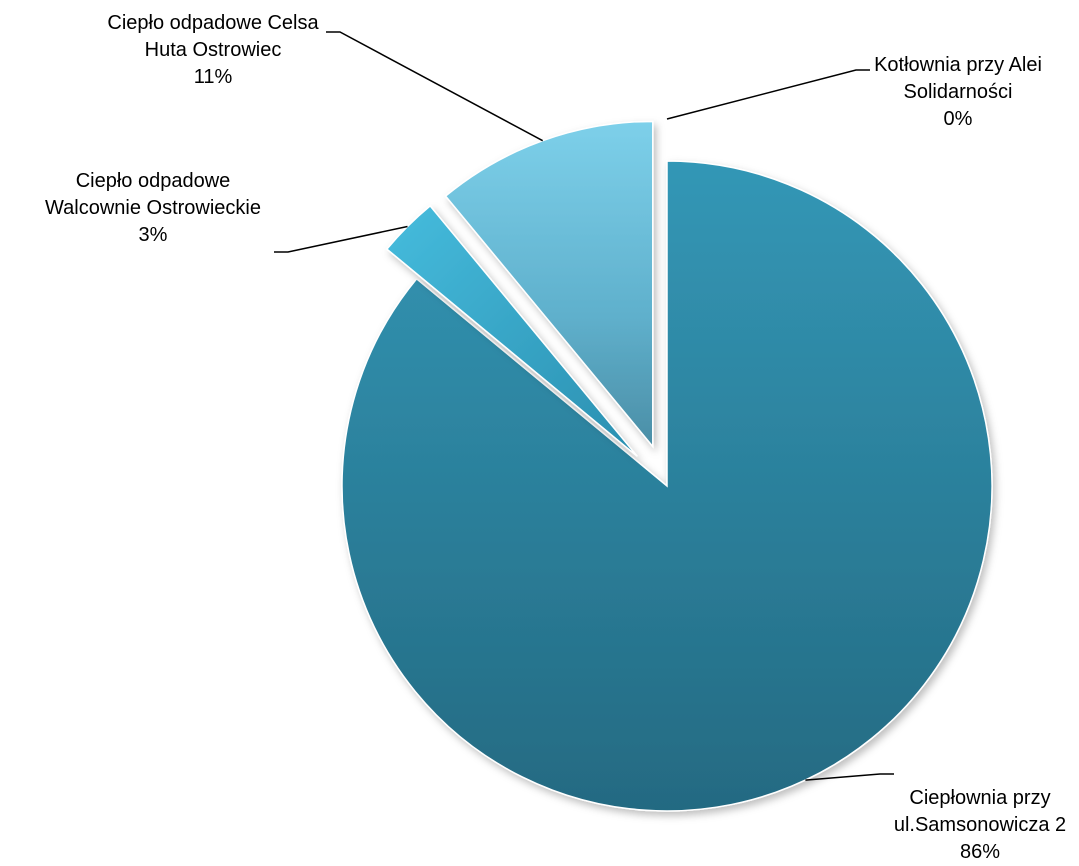 The image size is (1079, 866). Describe the element at coordinates (958, 65) in the screenshot. I see `slice-label-line: Kotłownia przy Alei` at that location.